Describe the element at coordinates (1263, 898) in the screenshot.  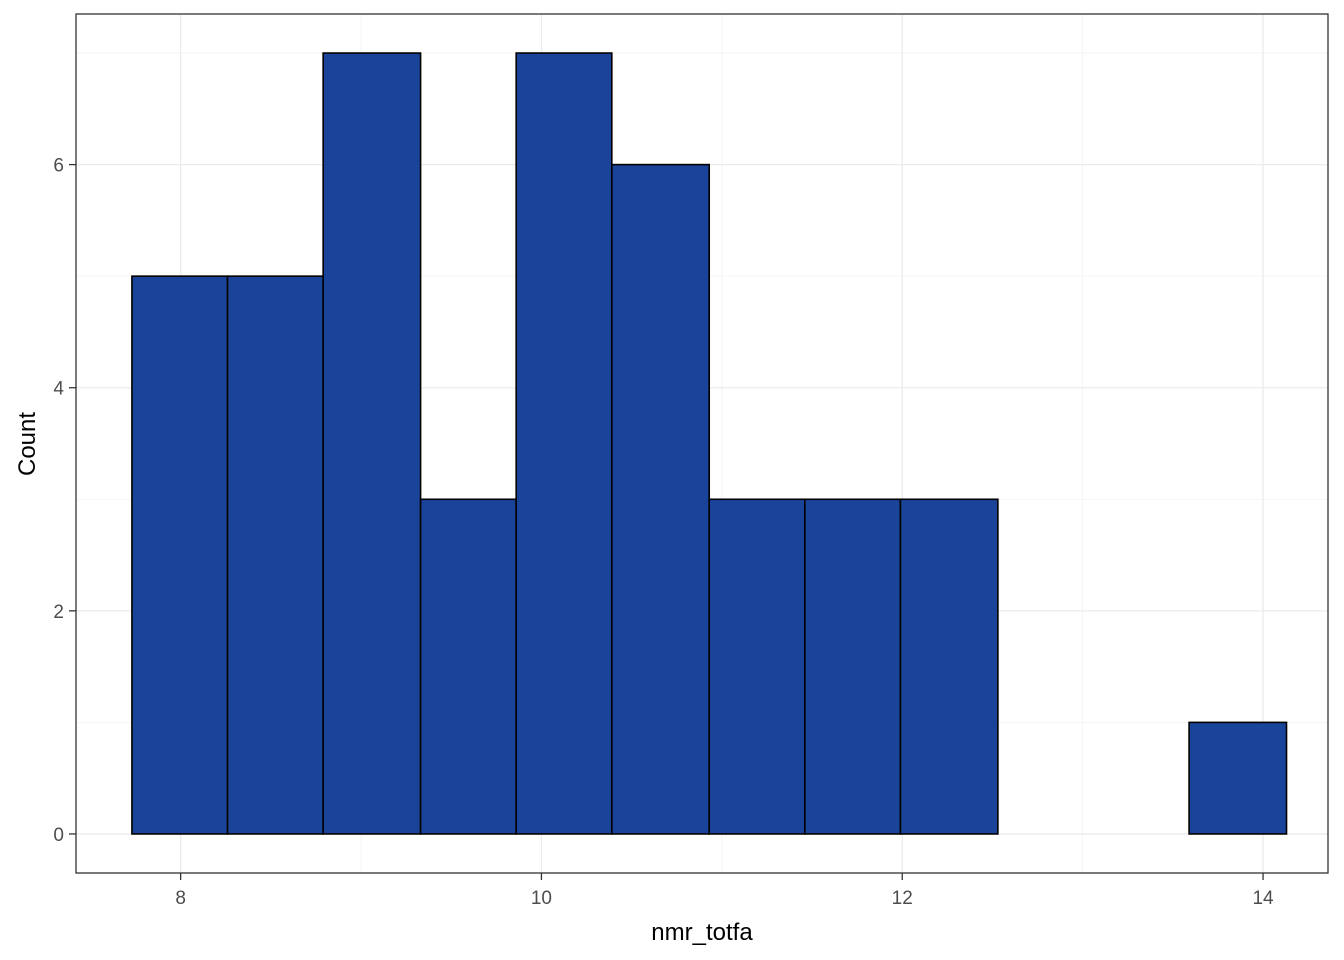
I see `x-tick-label: 14` at that location.